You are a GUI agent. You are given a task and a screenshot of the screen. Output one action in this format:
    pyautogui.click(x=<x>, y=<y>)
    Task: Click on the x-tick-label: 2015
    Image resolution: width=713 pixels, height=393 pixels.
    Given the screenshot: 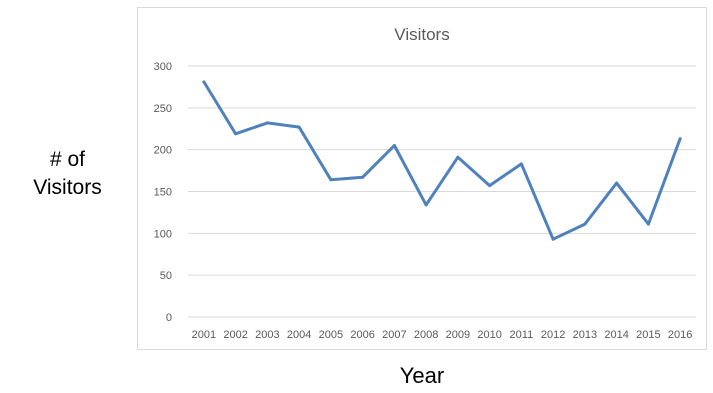 What is the action you would take?
    pyautogui.click(x=648, y=335)
    